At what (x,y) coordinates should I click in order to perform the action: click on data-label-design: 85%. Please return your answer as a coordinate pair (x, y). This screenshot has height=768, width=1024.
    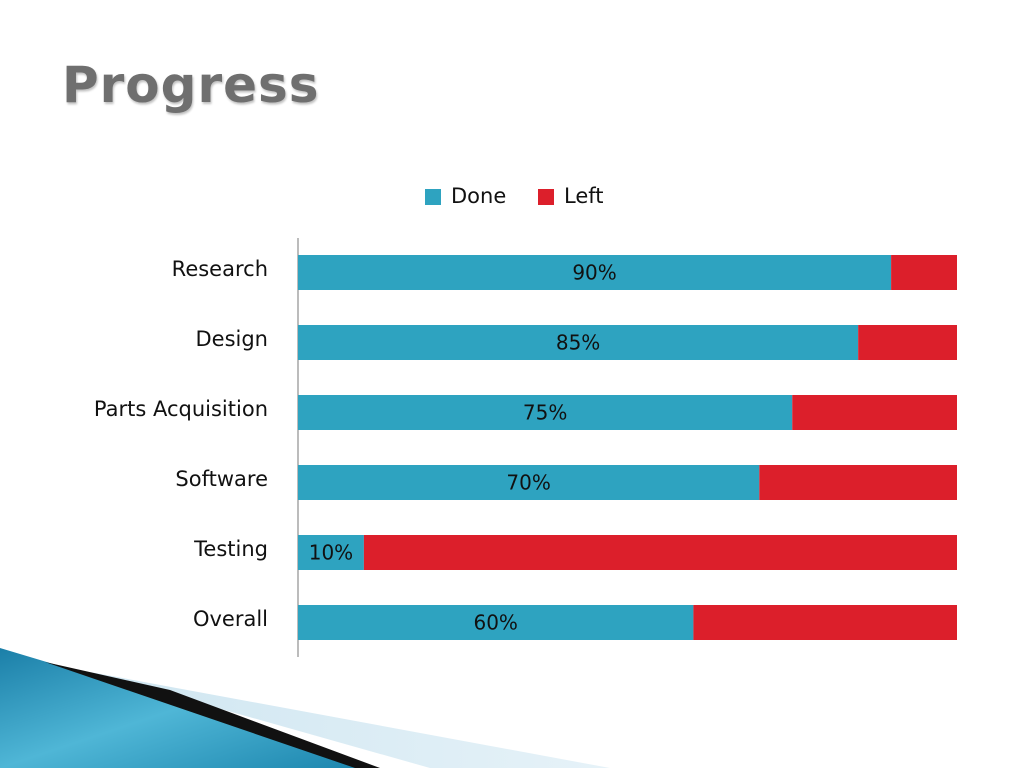
    Looking at the image, I should click on (578, 343).